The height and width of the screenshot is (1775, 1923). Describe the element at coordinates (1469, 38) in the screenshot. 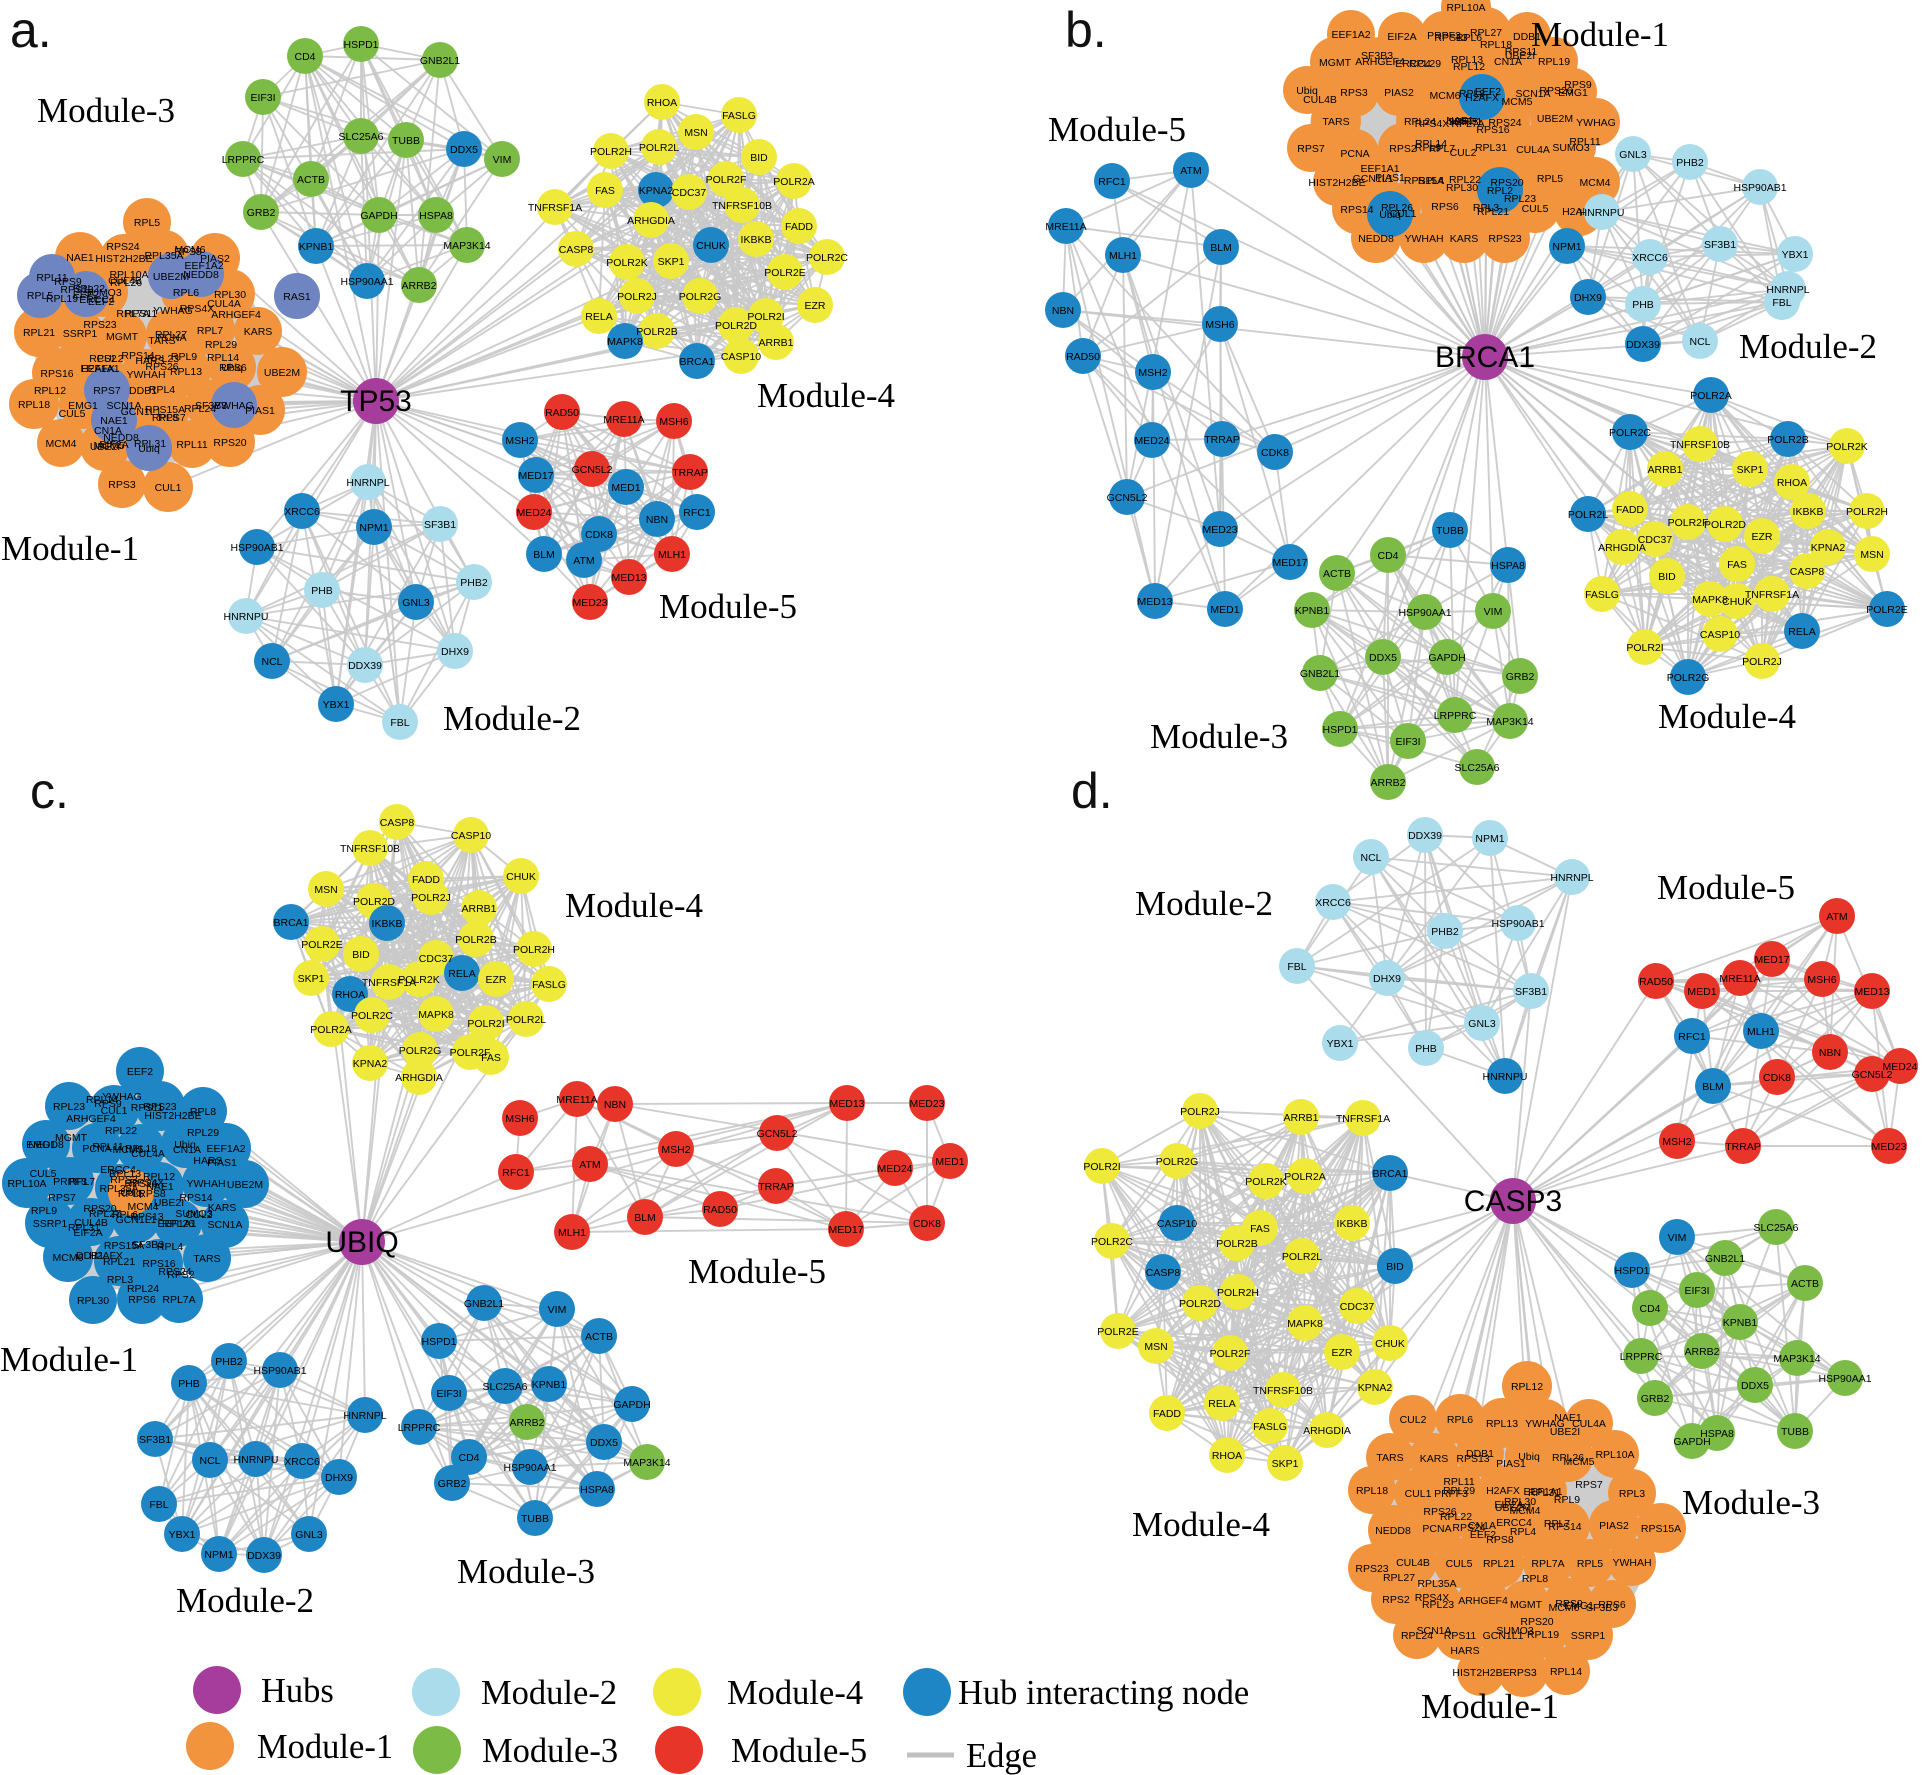

I see `svg-text: RPL6` at that location.